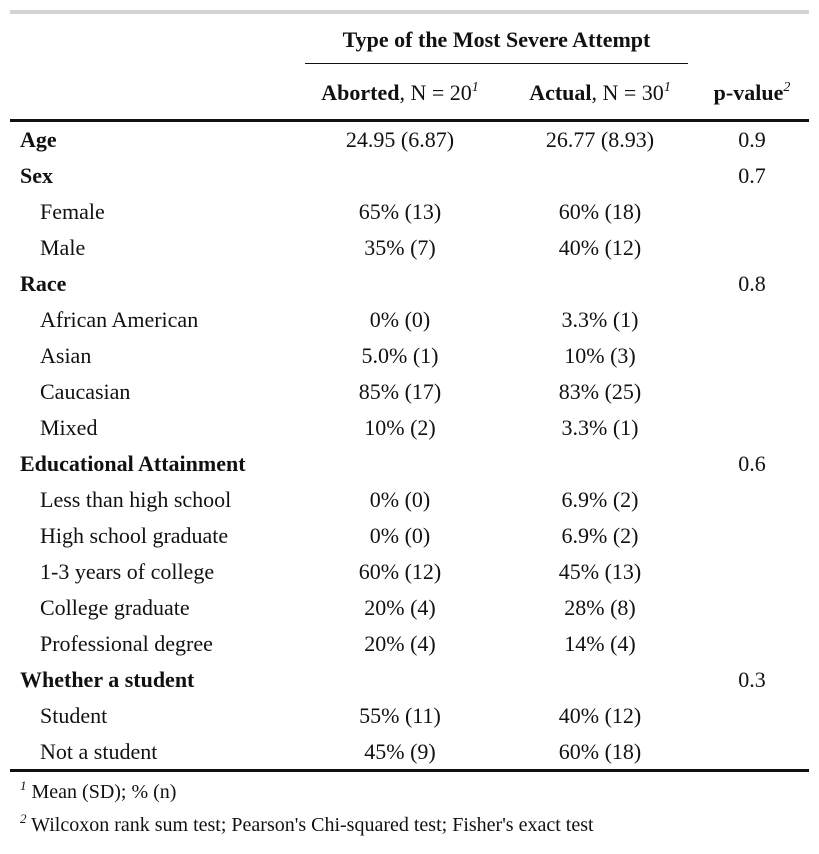 Image resolution: width=819 pixels, height=854 pixels. I want to click on cell-actual: 14% (4), so click(600, 643).